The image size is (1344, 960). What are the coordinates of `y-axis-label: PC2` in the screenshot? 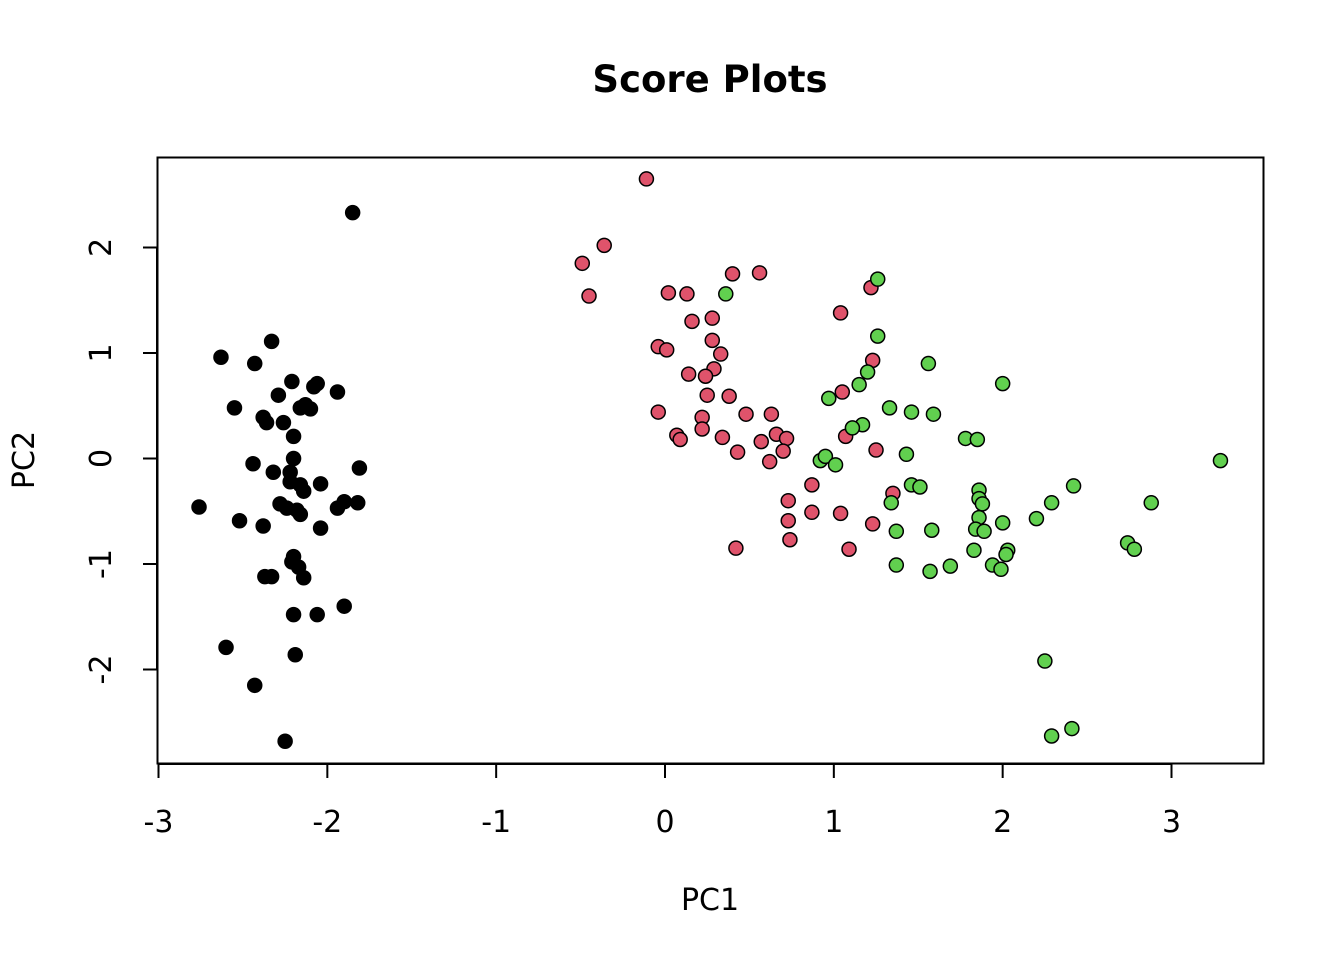 It's located at (24, 460).